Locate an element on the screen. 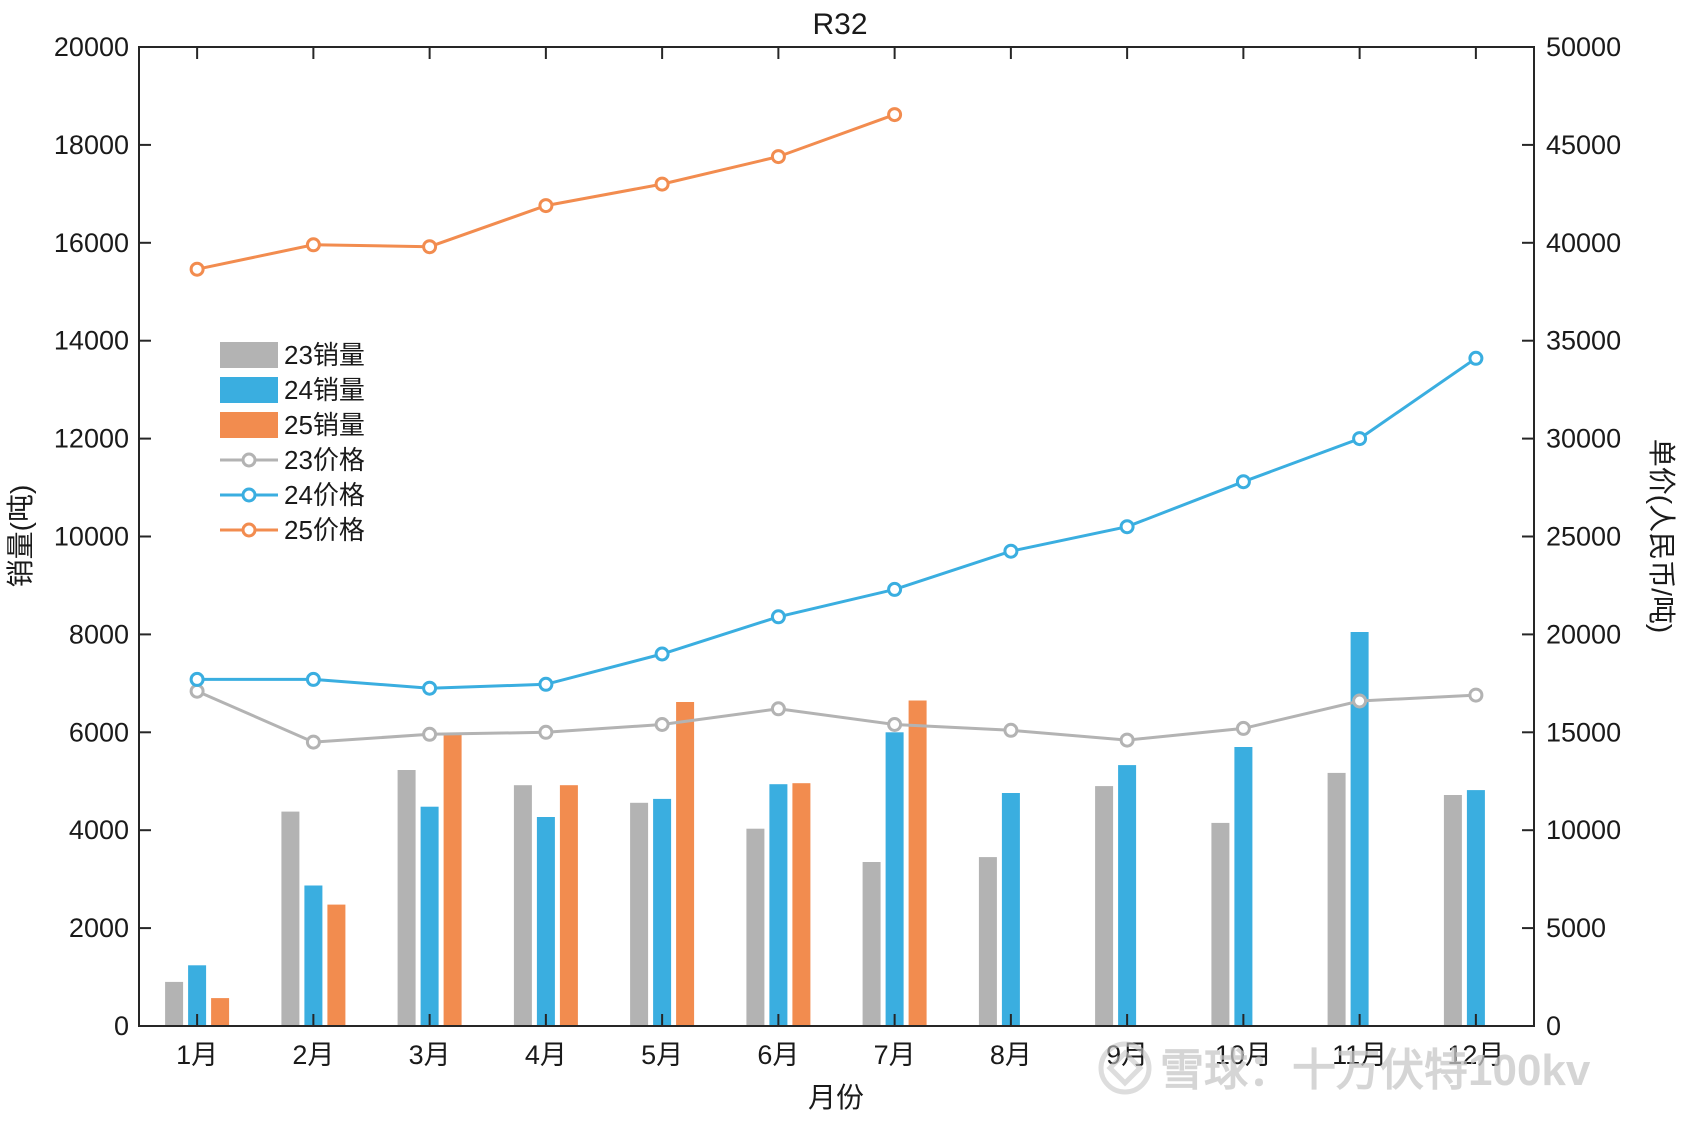 The width and height of the screenshot is (1681, 1122). bar-23销量-7月 is located at coordinates (871, 944).